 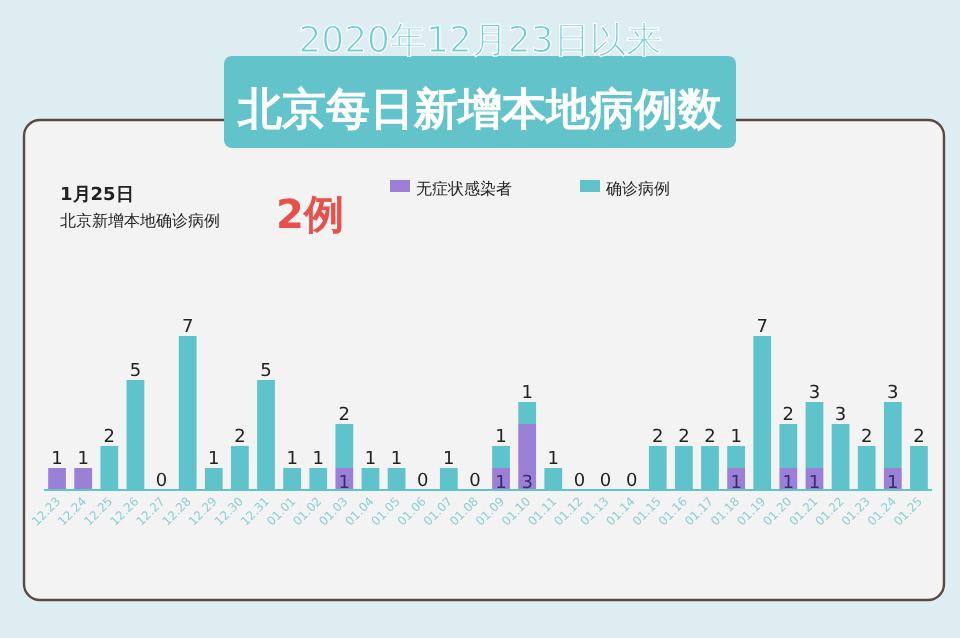 What do you see at coordinates (140, 221) in the screenshot?
I see `text: 北京新增本地确诊病例` at bounding box center [140, 221].